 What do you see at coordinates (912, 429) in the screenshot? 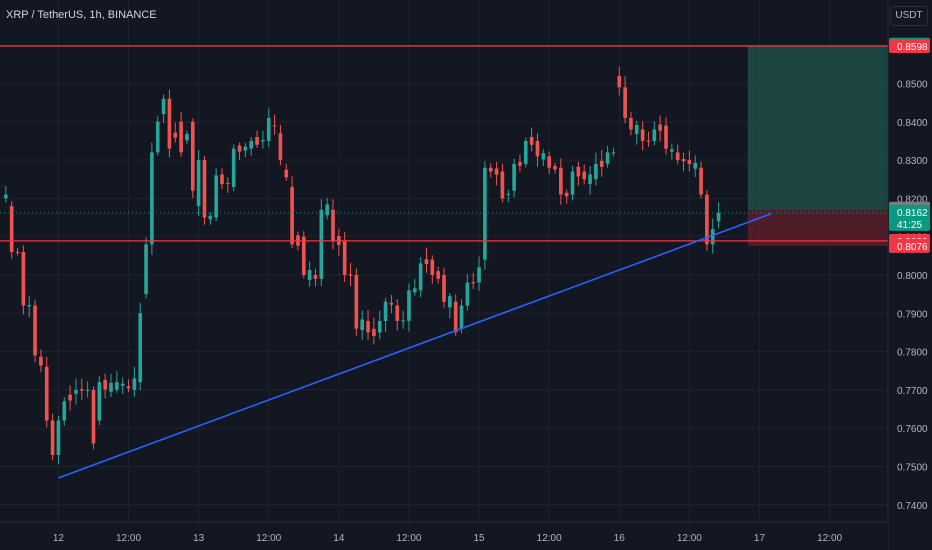
I see `y-tick-label: 0.7600` at bounding box center [912, 429].